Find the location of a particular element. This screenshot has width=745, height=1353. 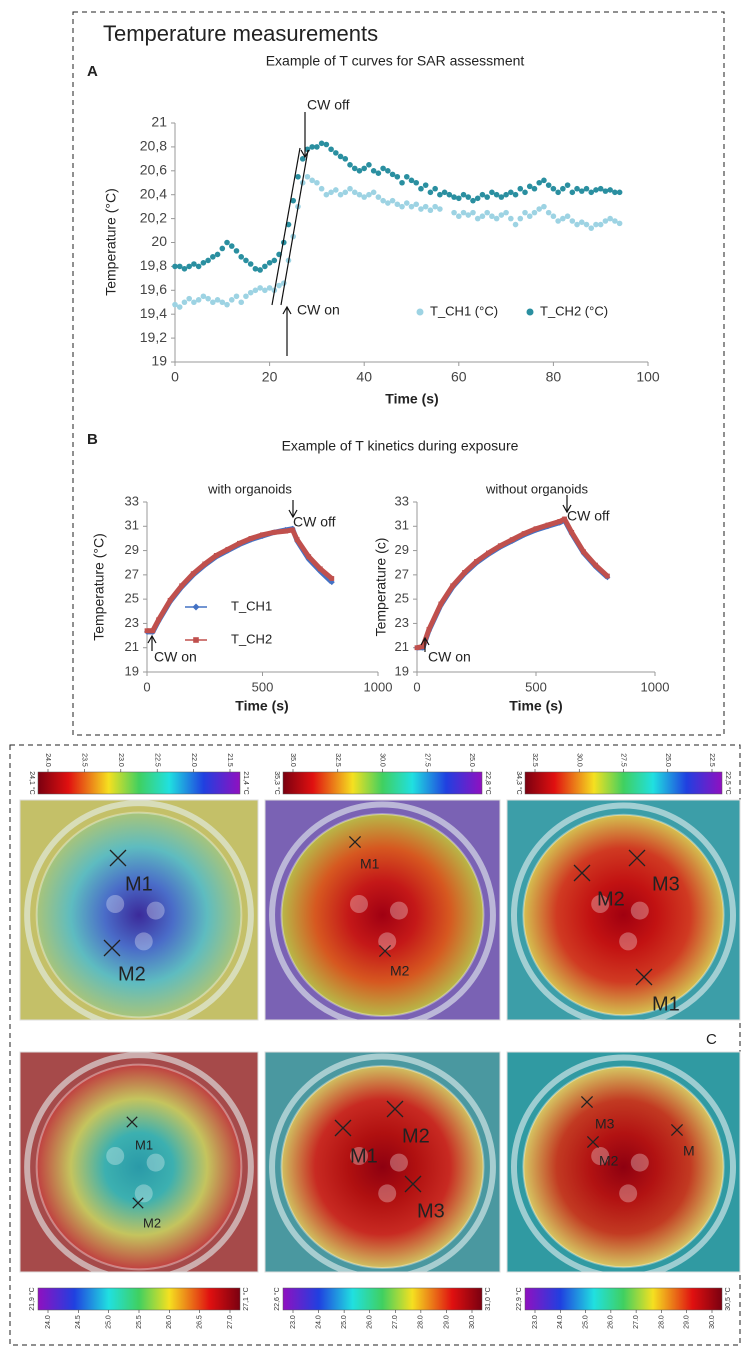

colorbar-end-label: 30,5 °C is located at coordinates (728, 1298).